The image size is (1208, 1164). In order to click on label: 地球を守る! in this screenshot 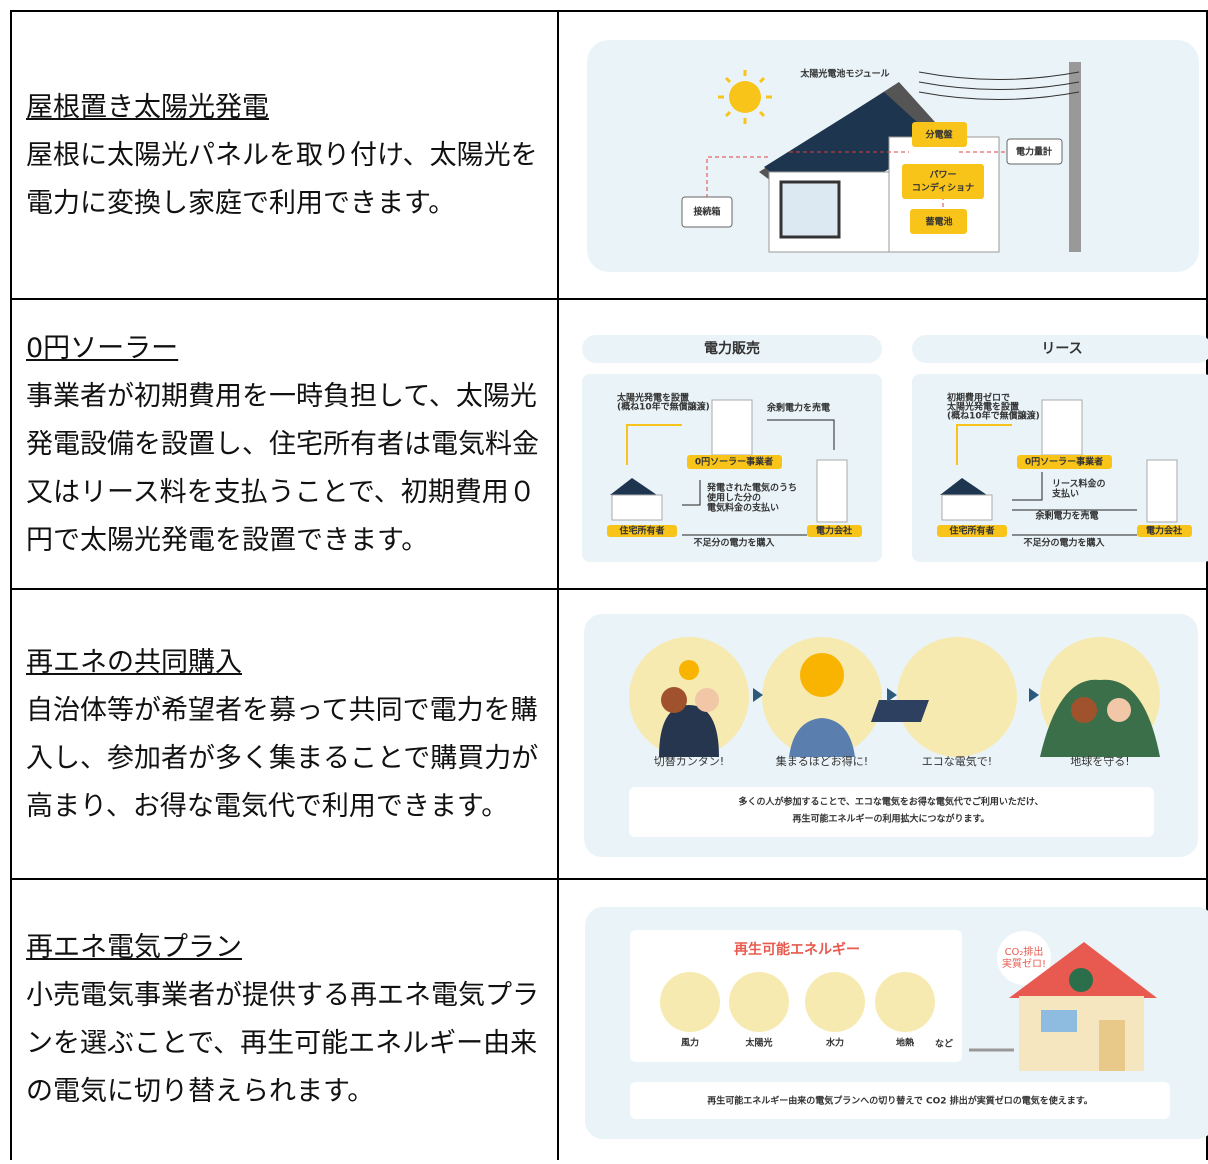, I will do `click(1099, 761)`.